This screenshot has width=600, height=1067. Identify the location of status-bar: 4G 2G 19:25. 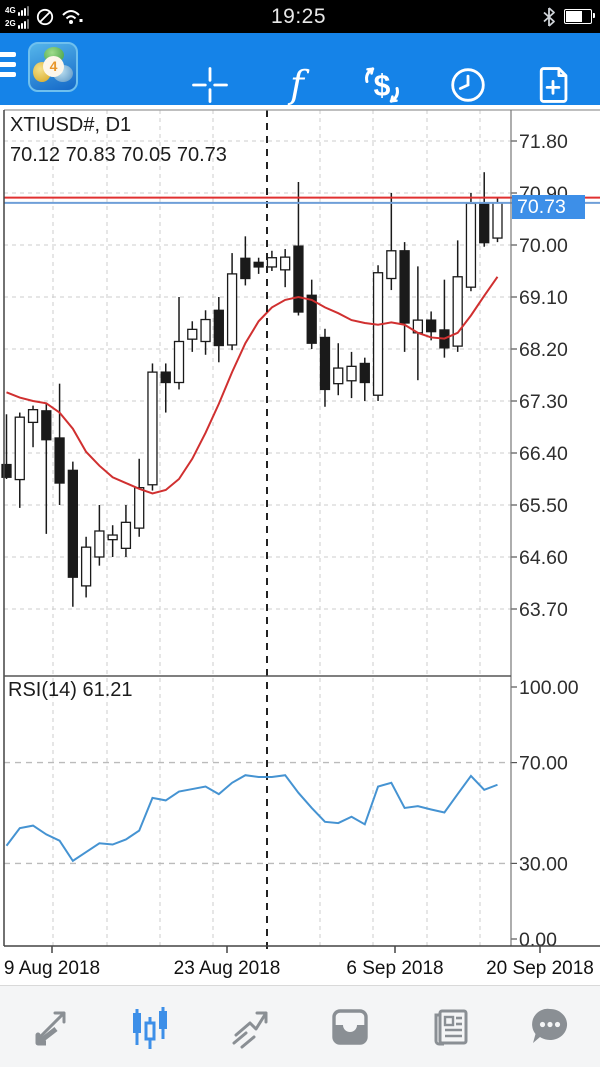
(300, 16).